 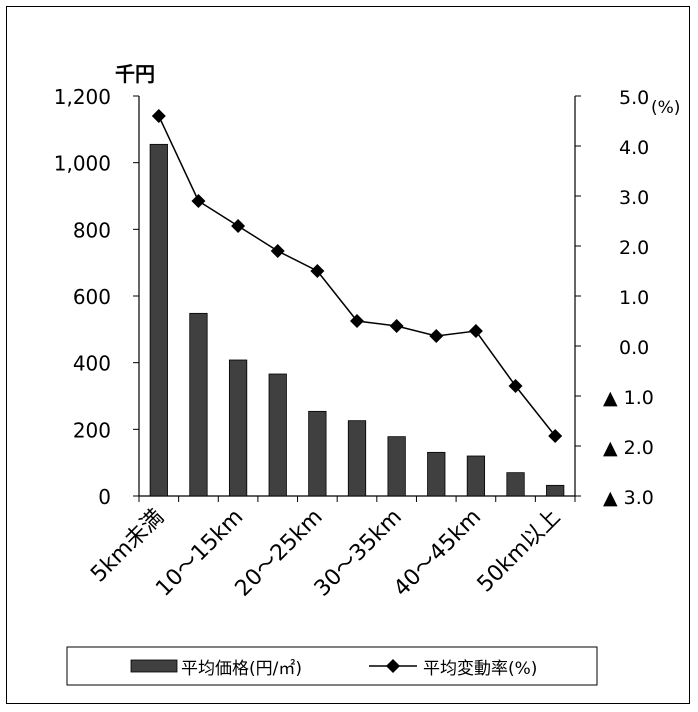 What do you see at coordinates (82, 97) in the screenshot?
I see `left-axis-tick-label: 1,200` at bounding box center [82, 97].